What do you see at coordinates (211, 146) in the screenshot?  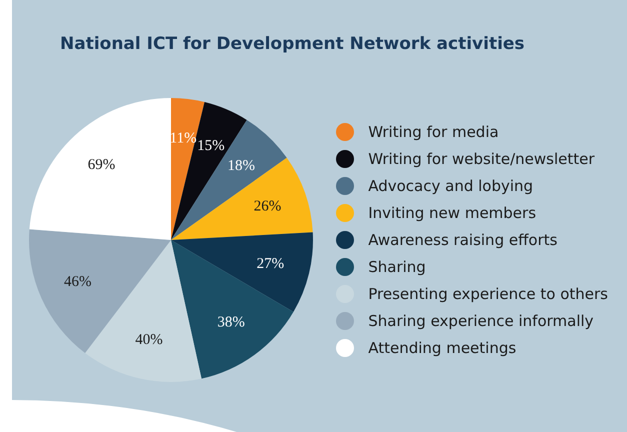 I see `data-label: 15%` at bounding box center [211, 146].